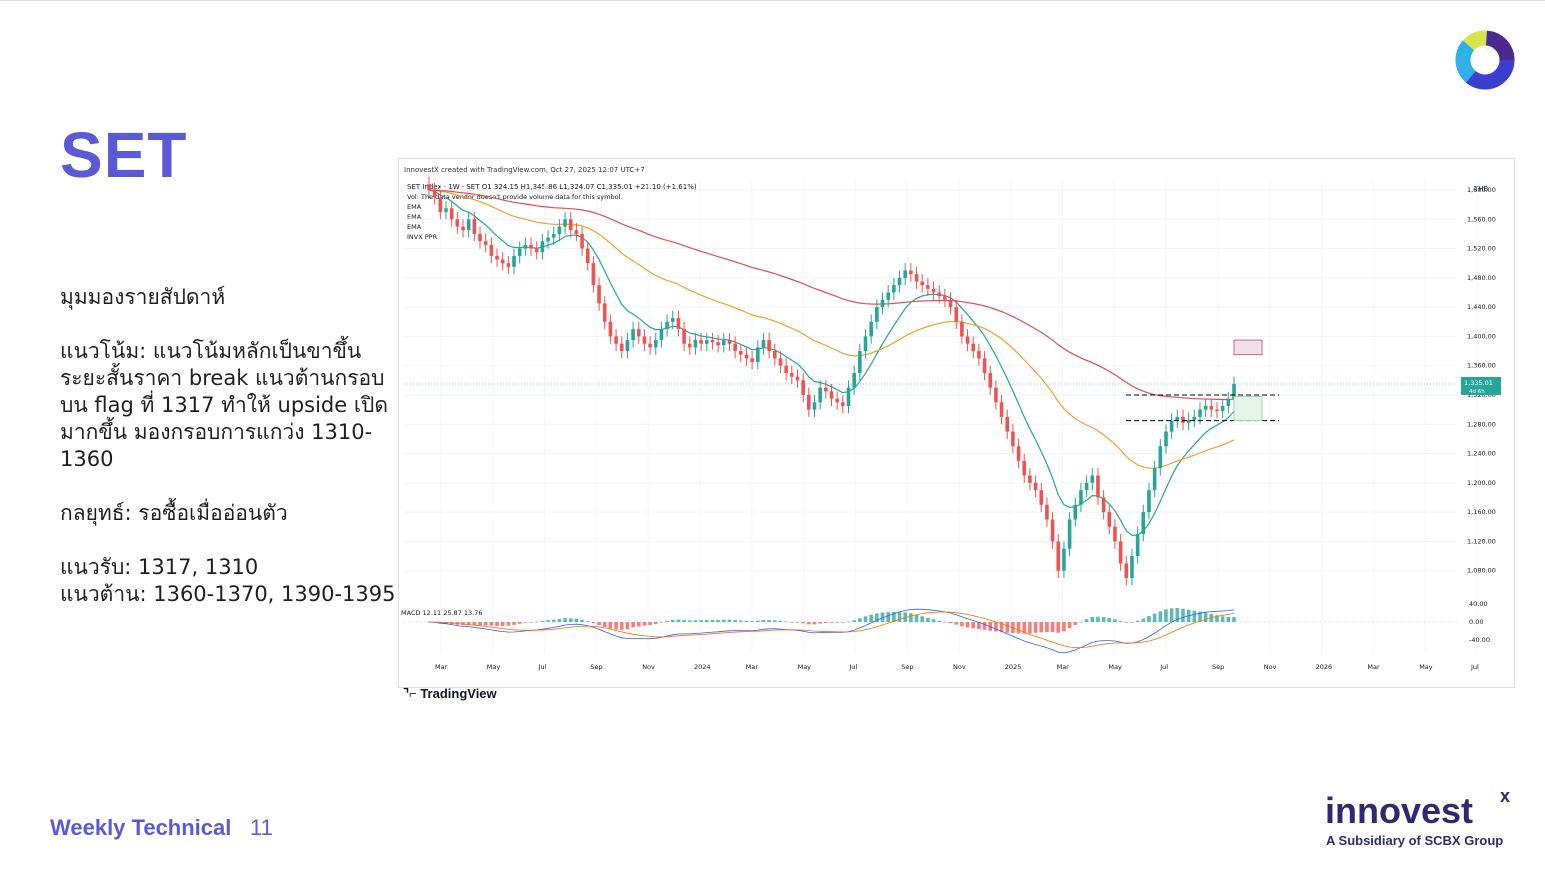  I want to click on y-tick-label: 1,160.00, so click(1481, 512).